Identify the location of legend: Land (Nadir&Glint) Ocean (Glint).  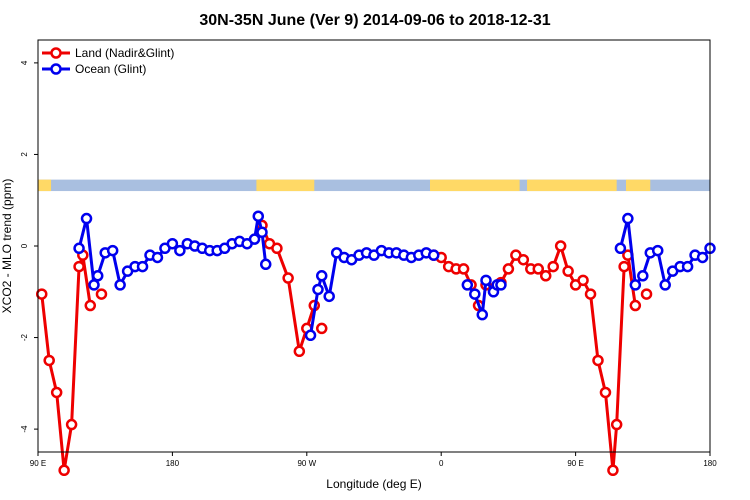
(108, 61).